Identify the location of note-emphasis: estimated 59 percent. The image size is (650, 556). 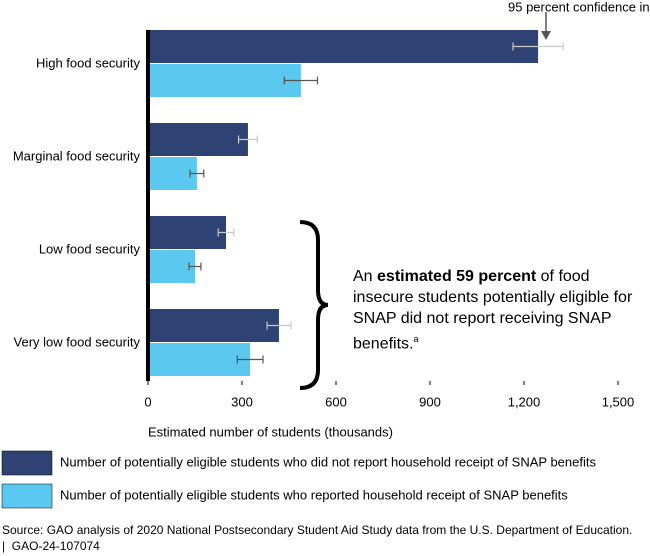
(457, 276).